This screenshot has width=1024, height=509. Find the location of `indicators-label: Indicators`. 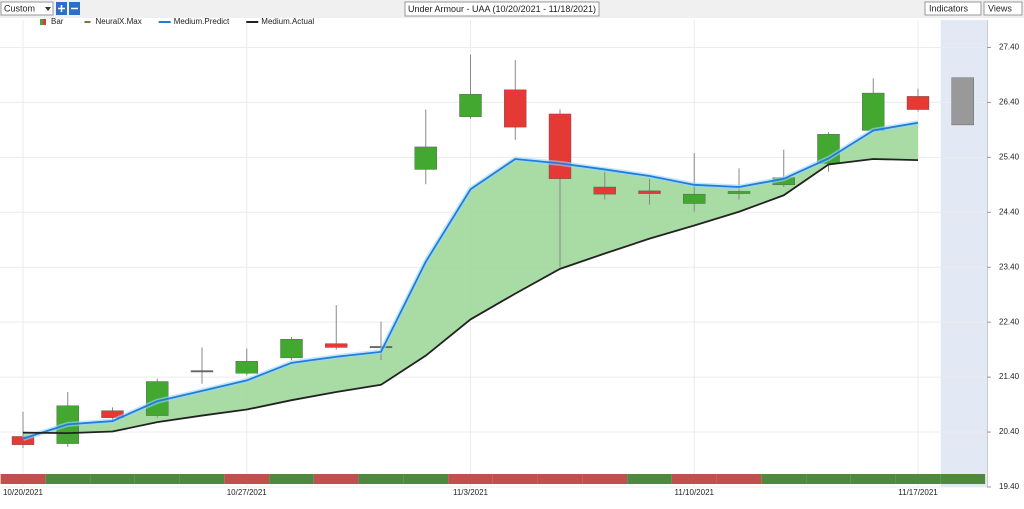

indicators-label: Indicators is located at coordinates (949, 8).